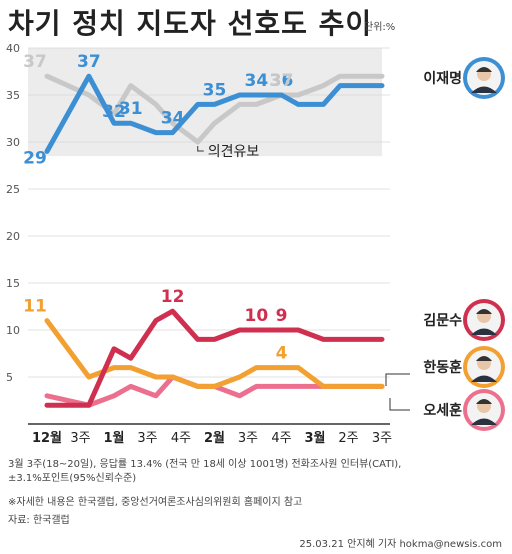  What do you see at coordinates (382, 438) in the screenshot?
I see `x-tick-label-10: 3주` at bounding box center [382, 438].